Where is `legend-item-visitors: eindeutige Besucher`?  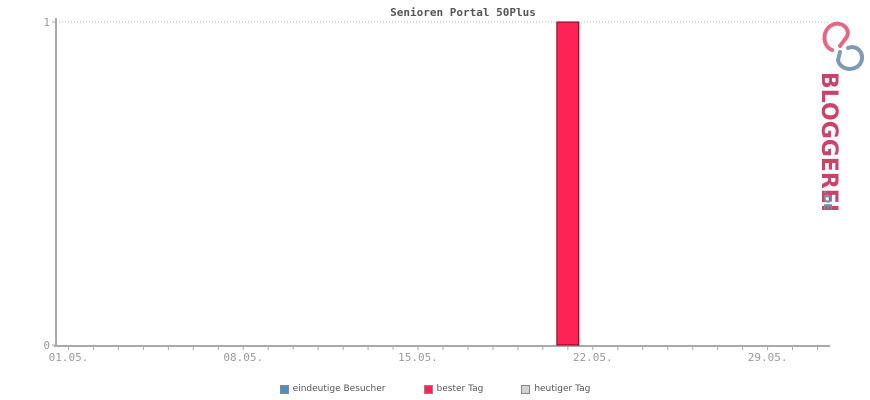 legend-item-visitors: eindeutige Besucher is located at coordinates (332, 389).